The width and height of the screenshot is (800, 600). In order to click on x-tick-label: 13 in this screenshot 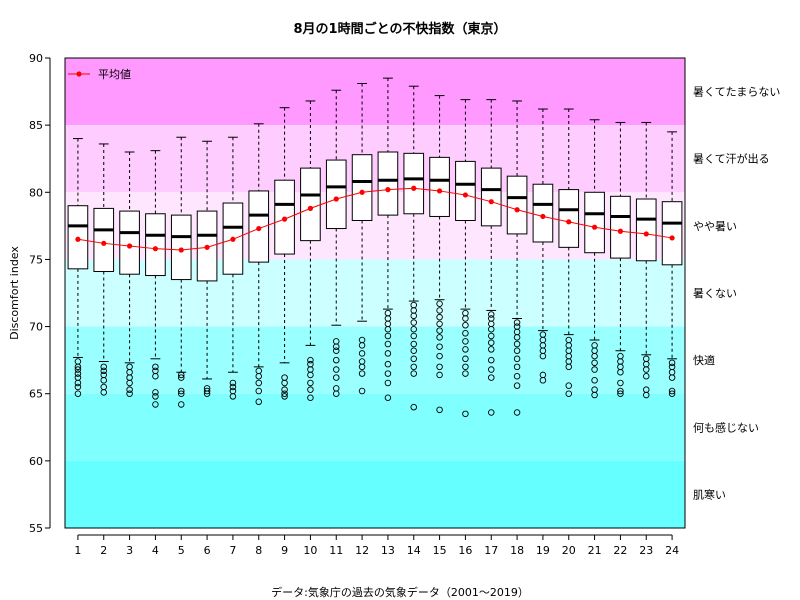, I will do `click(388, 550)`.